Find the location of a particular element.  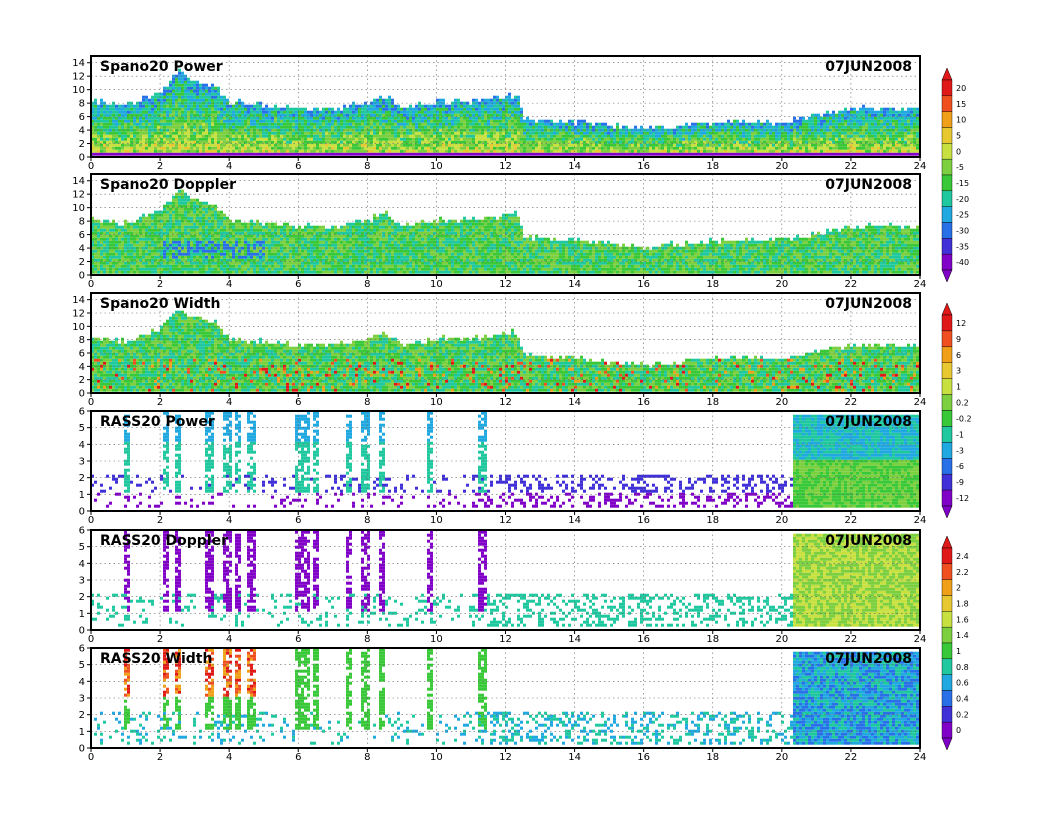

colorbar-label: -25 is located at coordinates (962, 215).